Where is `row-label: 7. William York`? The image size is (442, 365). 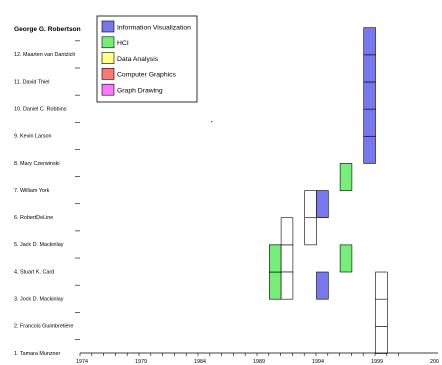 row-label: 7. William York is located at coordinates (32, 191).